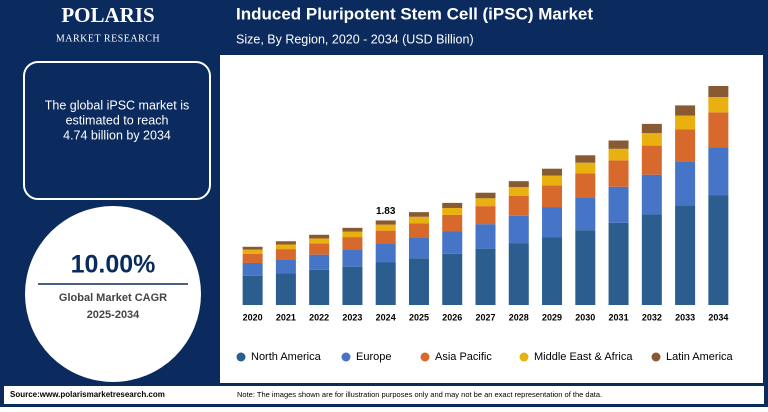  I want to click on x-tick-label: 2027, so click(485, 317).